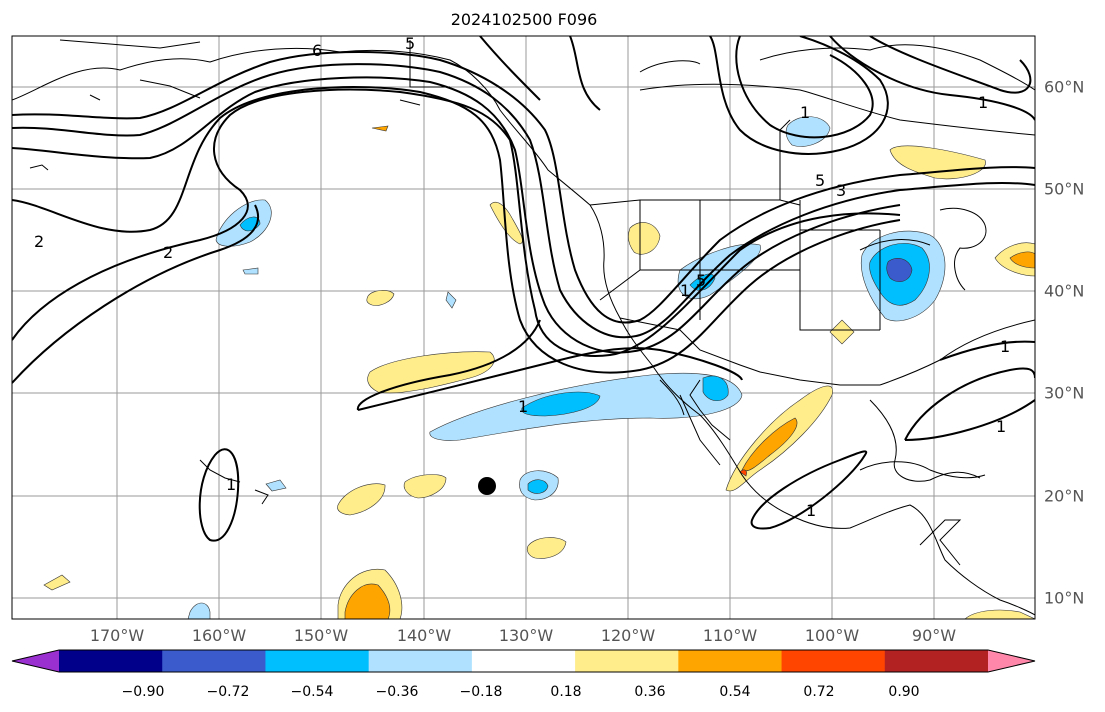 This screenshot has width=1105, height=712. I want to click on lon-label: 150°W, so click(321, 635).